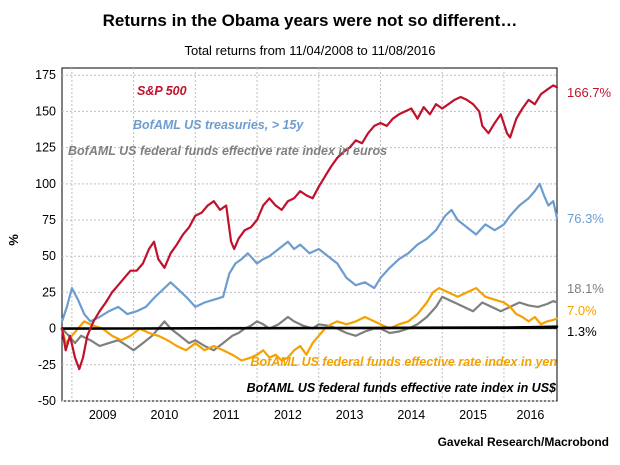 Image resolution: width=620 pixels, height=465 pixels. Describe the element at coordinates (473, 415) in the screenshot. I see `x-tick-label: 2015` at that location.